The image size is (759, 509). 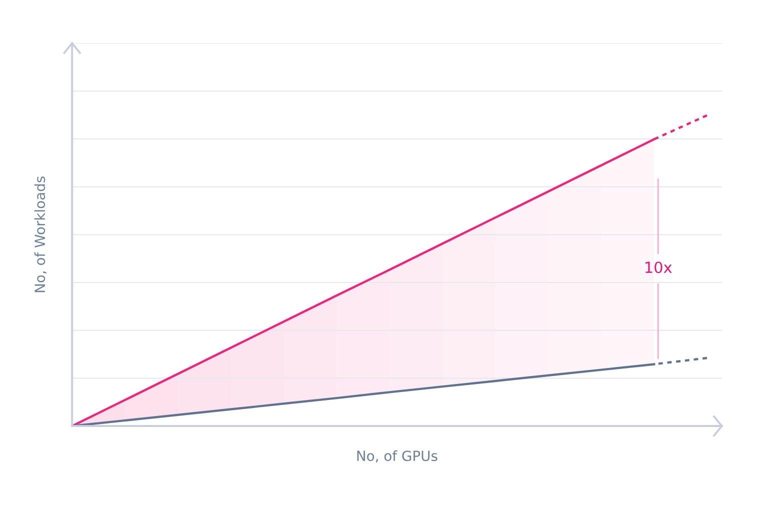 I want to click on annotation: 10x, so click(x=659, y=268).